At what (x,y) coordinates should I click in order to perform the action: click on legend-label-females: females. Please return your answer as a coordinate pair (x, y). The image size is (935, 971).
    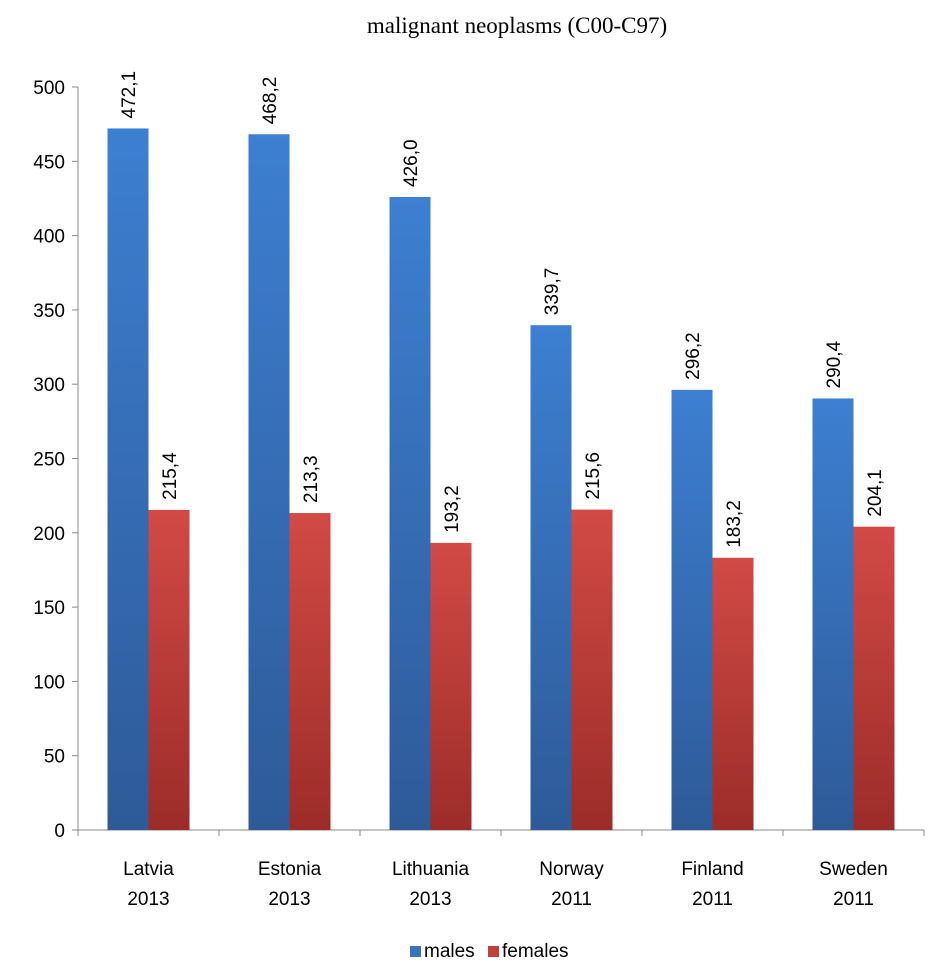
    Looking at the image, I should click on (535, 951).